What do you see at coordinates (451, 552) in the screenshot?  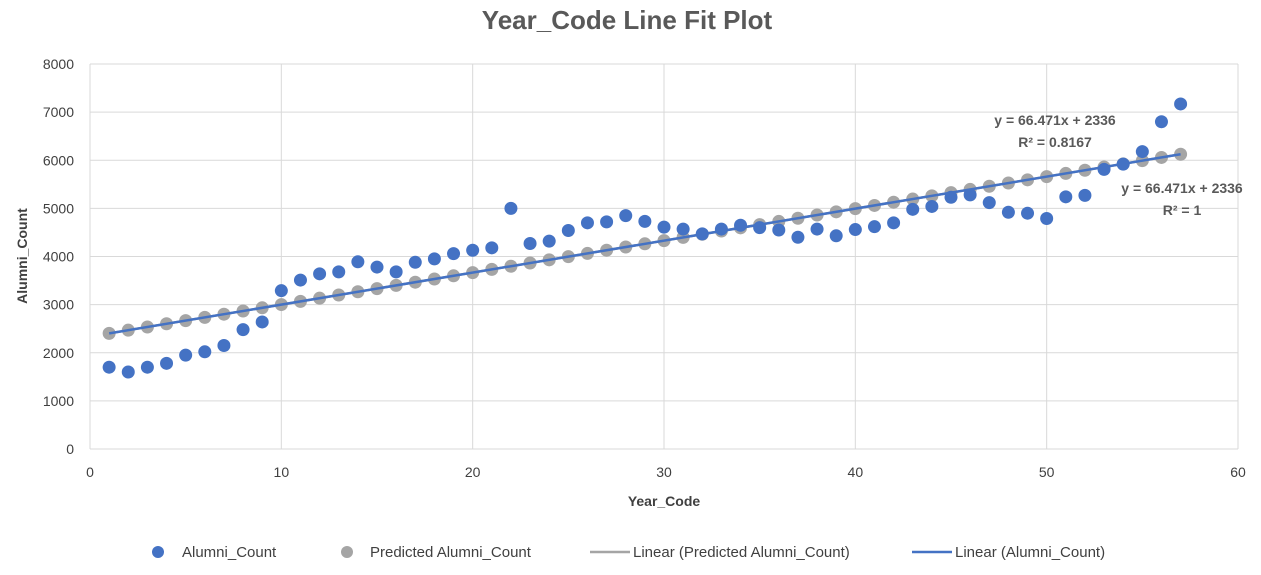 I see `legend-label: Predicted Alumni_Count` at bounding box center [451, 552].